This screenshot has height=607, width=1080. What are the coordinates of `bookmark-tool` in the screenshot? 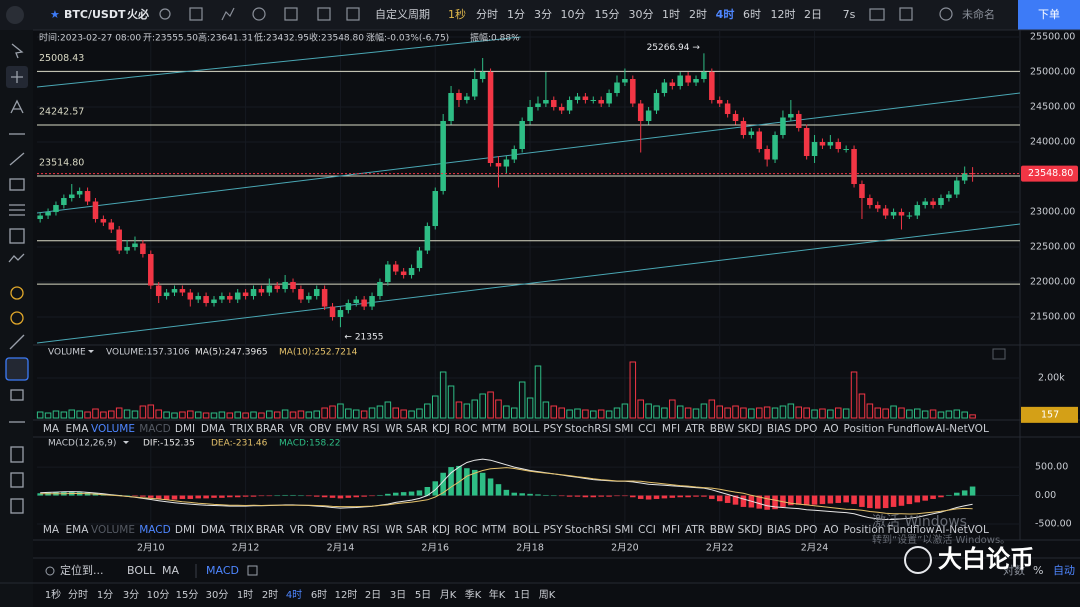 It's located at (17, 454).